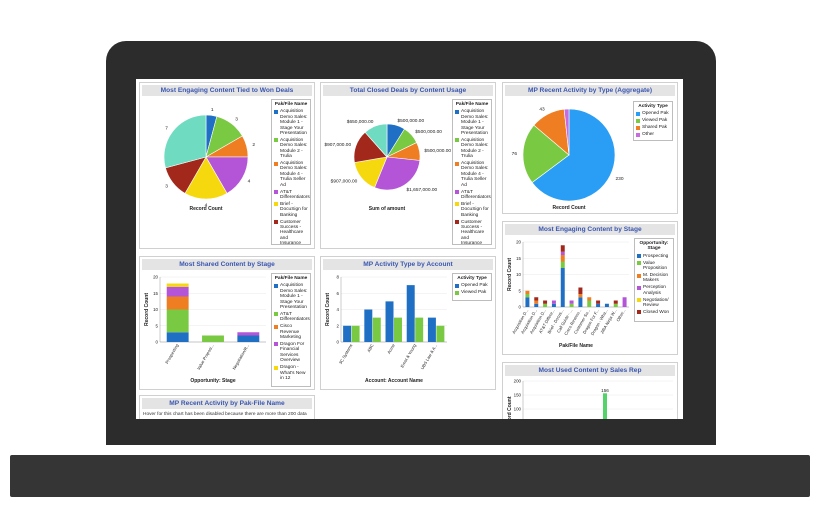 This screenshot has height=508, width=820. What do you see at coordinates (147, 309) in the screenshot?
I see `y-axis-title: Record Count` at bounding box center [147, 309].